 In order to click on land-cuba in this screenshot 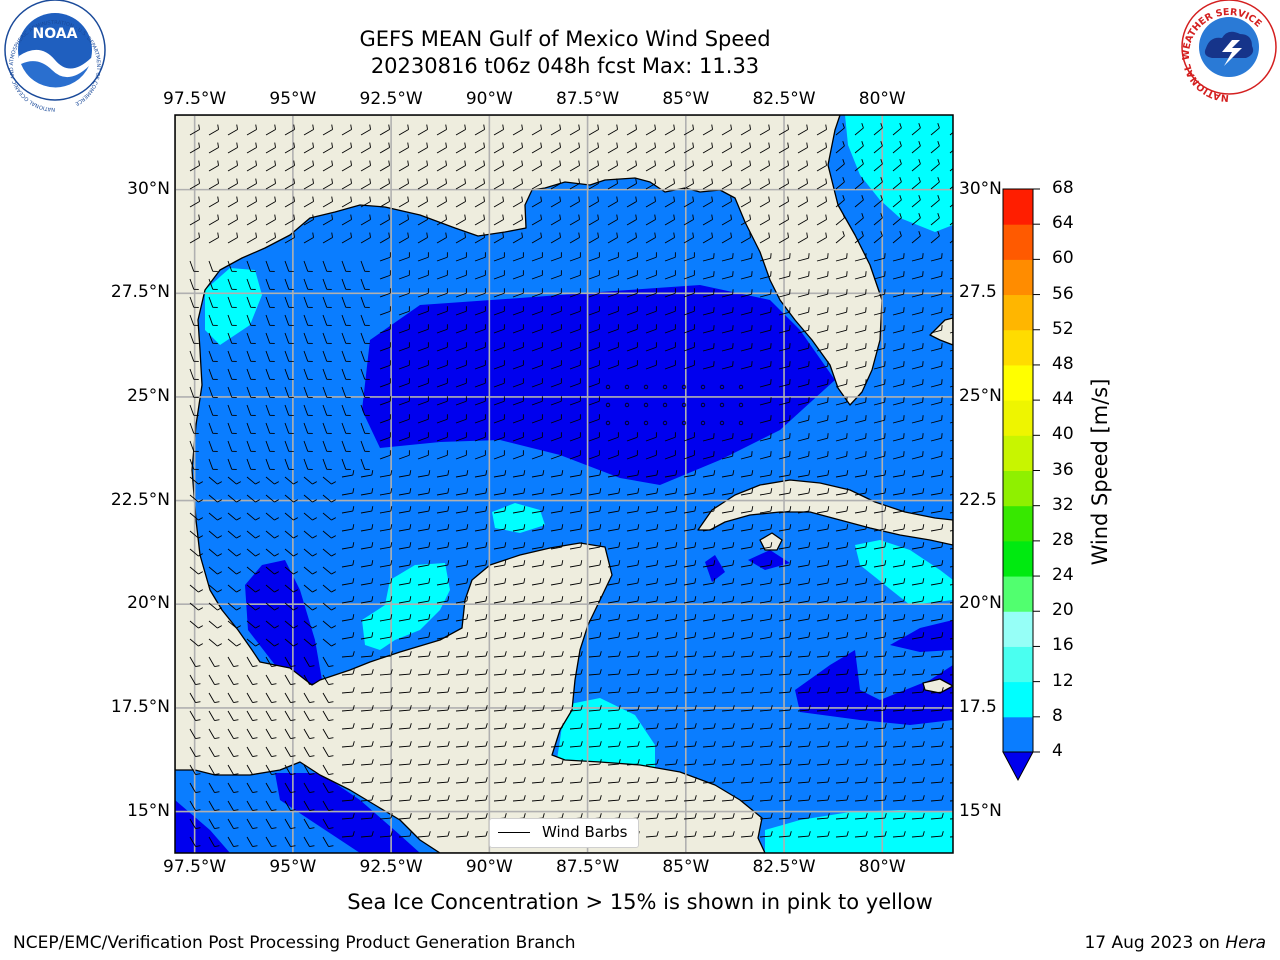, I will do `click(825, 512)`.